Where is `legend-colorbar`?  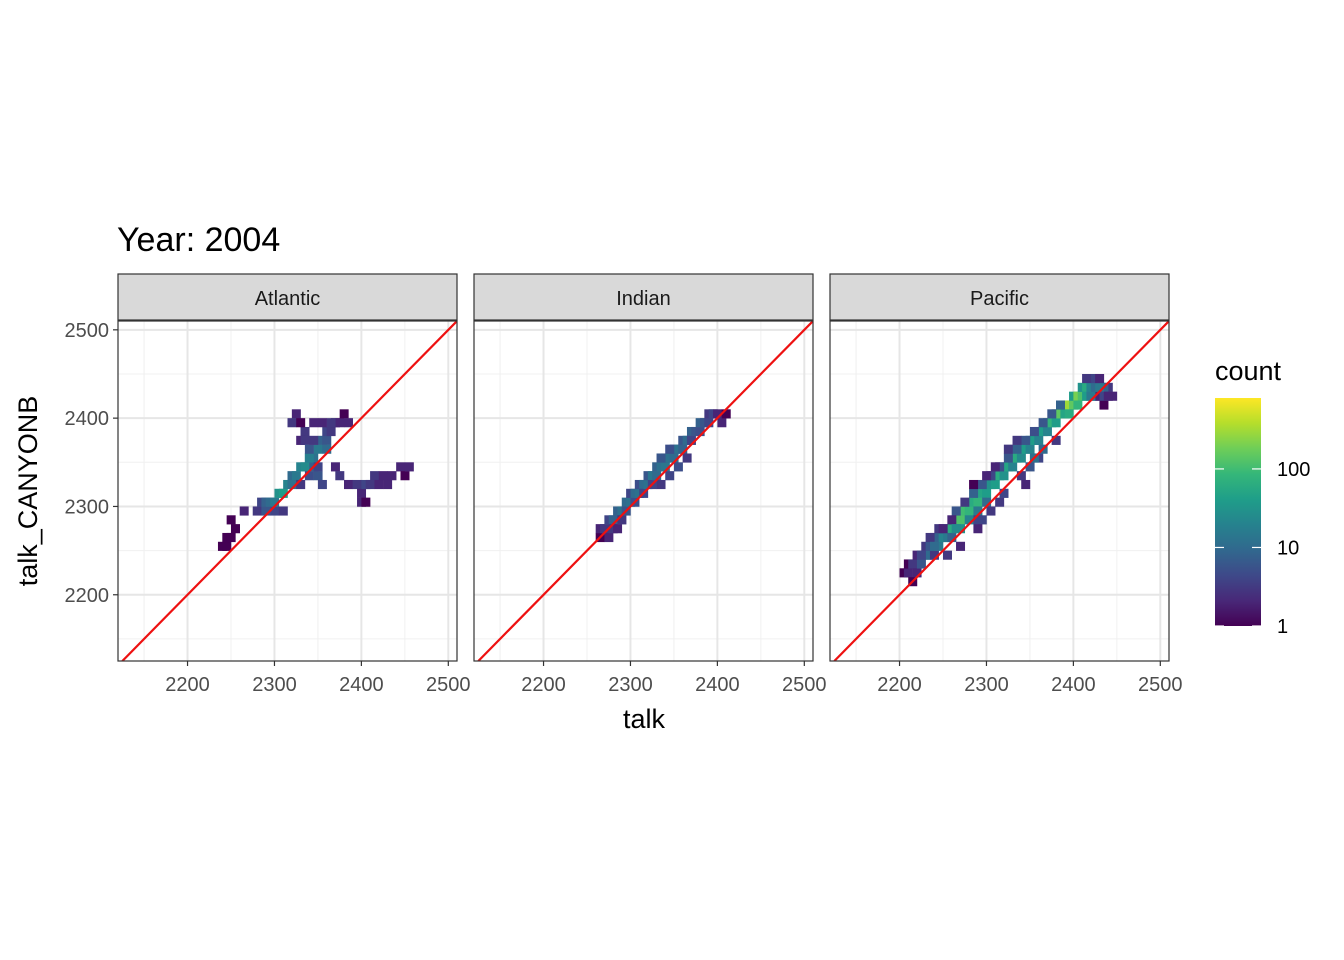
legend-colorbar is located at coordinates (1238, 512).